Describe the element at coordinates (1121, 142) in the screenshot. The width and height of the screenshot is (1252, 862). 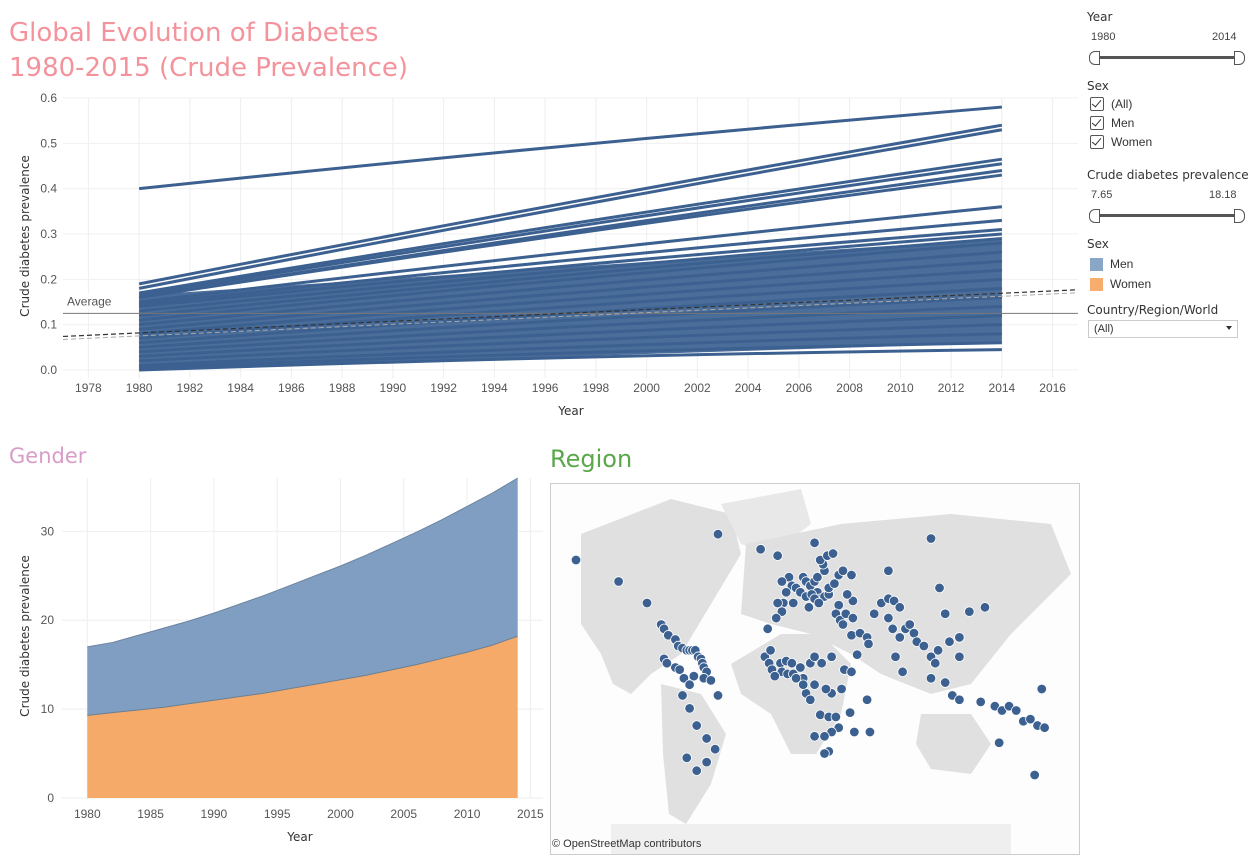
I see `sex-option-women: Women` at that location.